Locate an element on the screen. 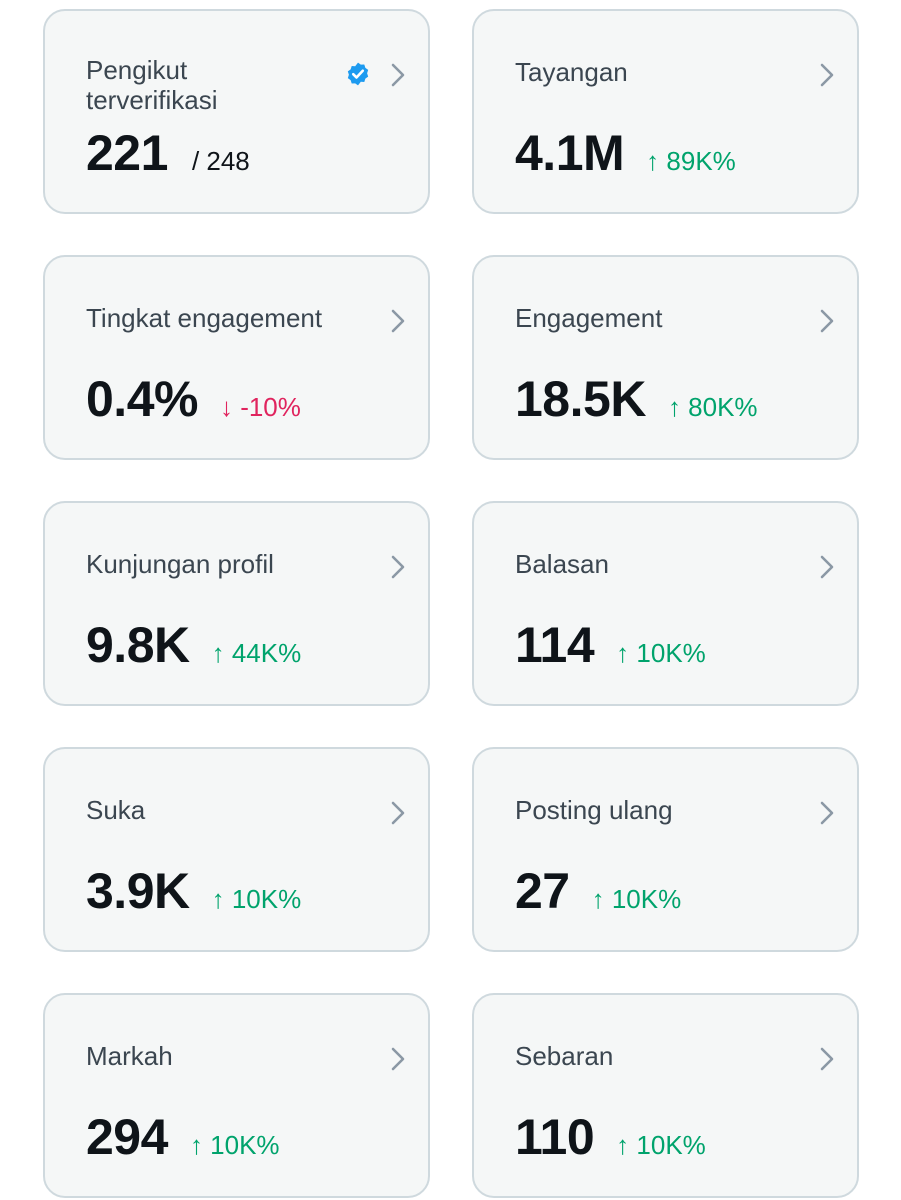 The image size is (901, 1200). metric-label: Engagement is located at coordinates (589, 318).